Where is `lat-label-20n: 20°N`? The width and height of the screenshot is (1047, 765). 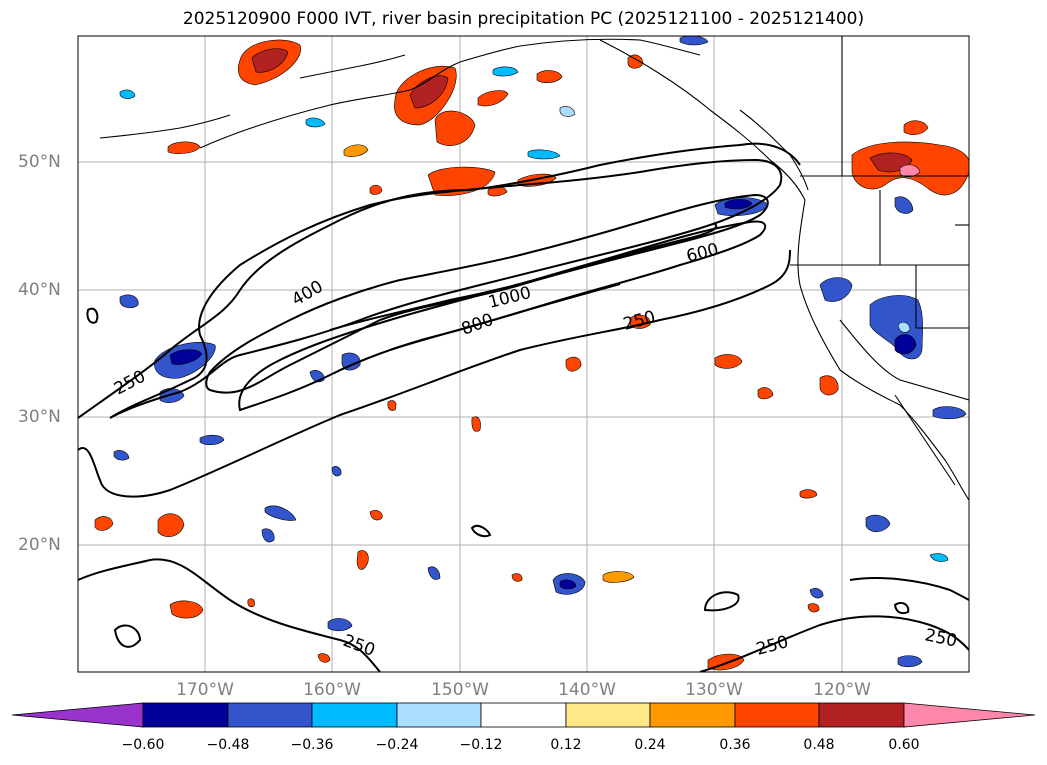
lat-label-20n: 20°N is located at coordinates (39, 545).